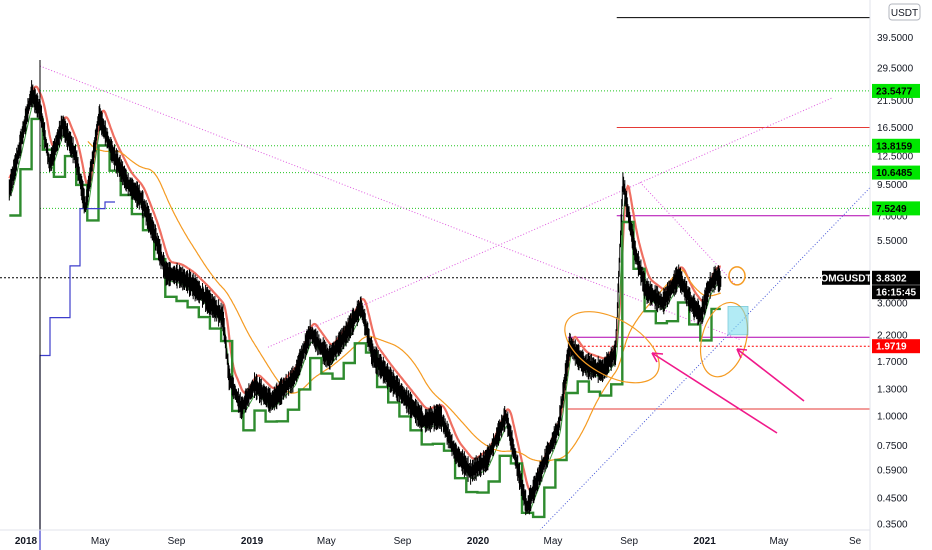 This screenshot has width=932, height=550. What do you see at coordinates (77, 375) in the screenshot?
I see `blue-step-line` at bounding box center [77, 375].